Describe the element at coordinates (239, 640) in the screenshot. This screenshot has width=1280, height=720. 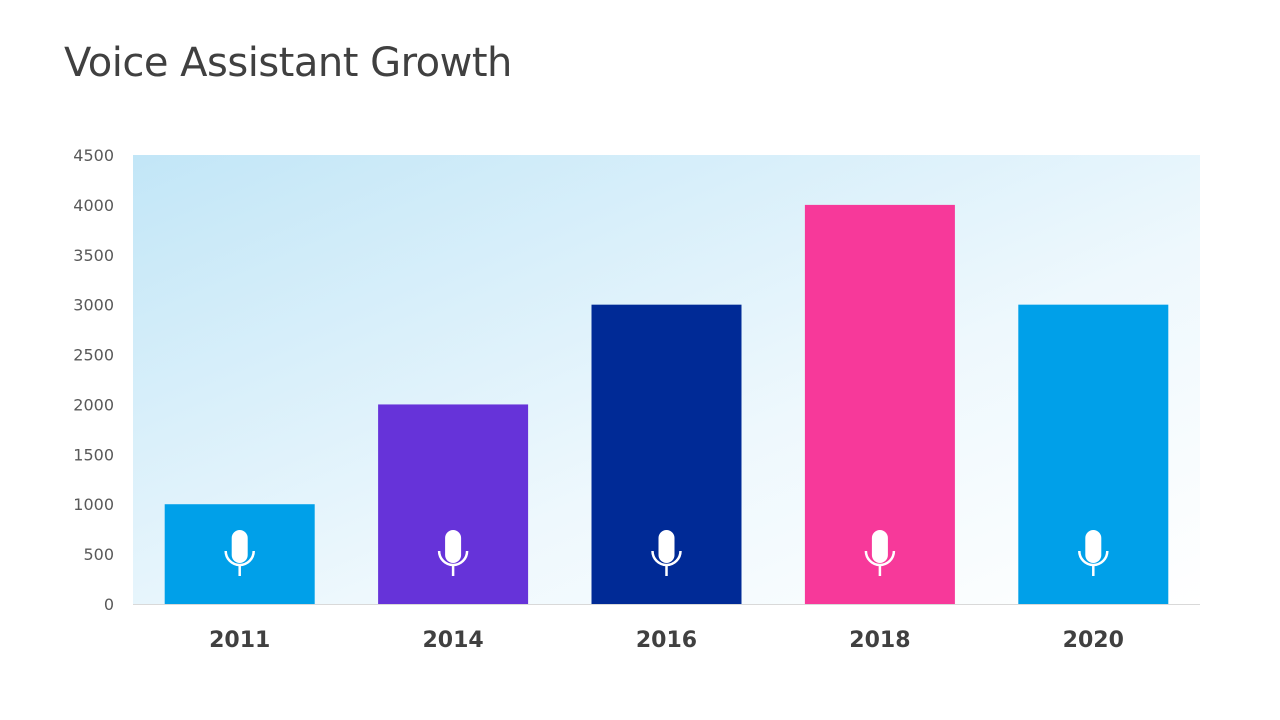
I see `x-tick-label: 2011` at that location.